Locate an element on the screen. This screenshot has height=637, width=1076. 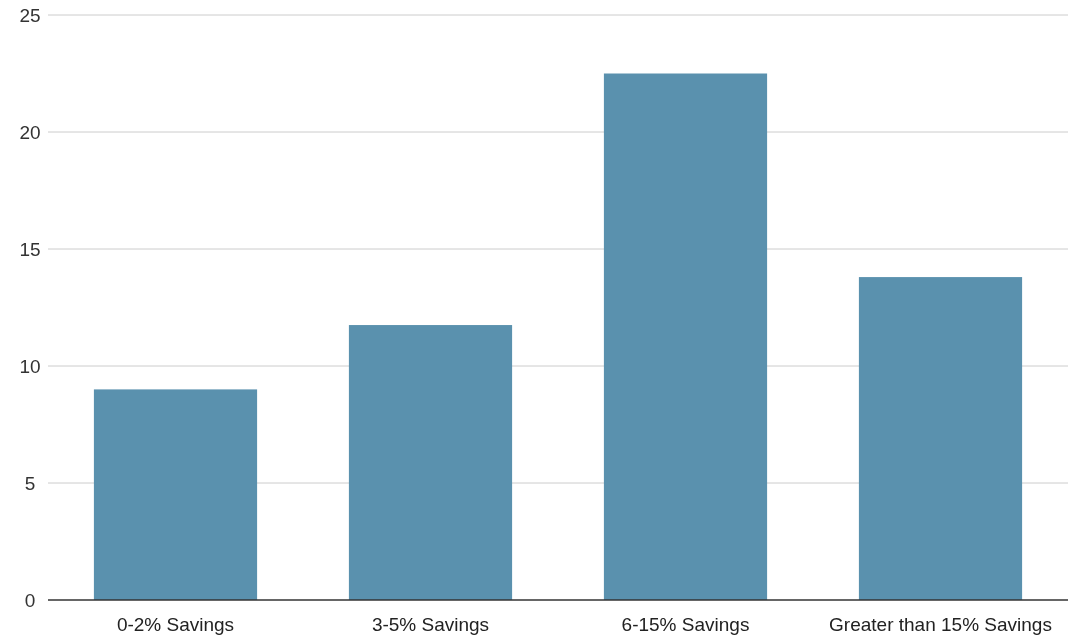
x-tick-label: Greater than 15% Savings is located at coordinates (940, 624).